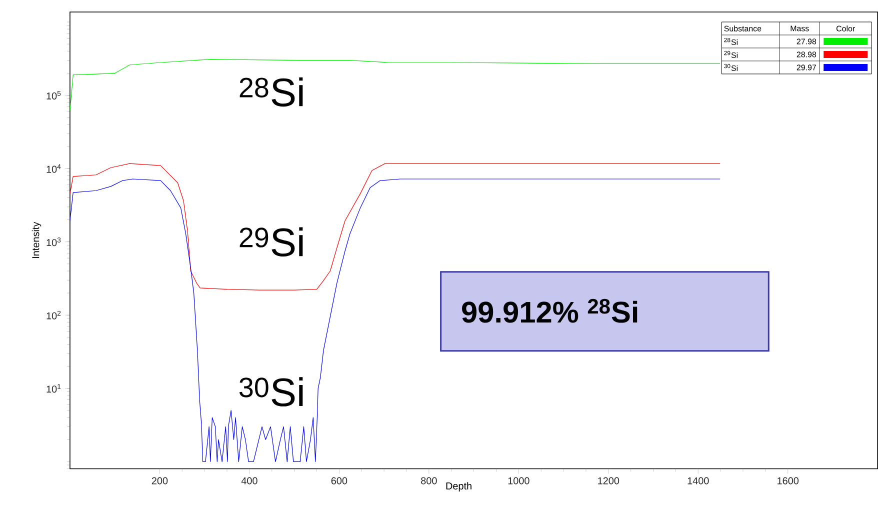 The image size is (878, 505). What do you see at coordinates (160, 480) in the screenshot?
I see `x-tick-label: 200` at bounding box center [160, 480].